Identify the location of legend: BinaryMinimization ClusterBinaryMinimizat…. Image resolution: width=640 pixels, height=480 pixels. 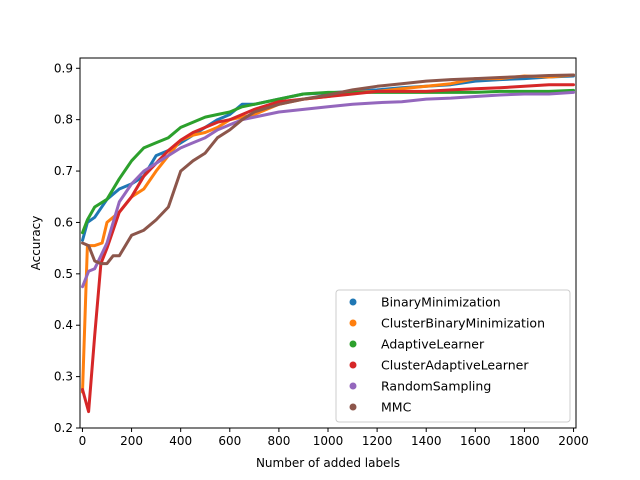
(453, 356).